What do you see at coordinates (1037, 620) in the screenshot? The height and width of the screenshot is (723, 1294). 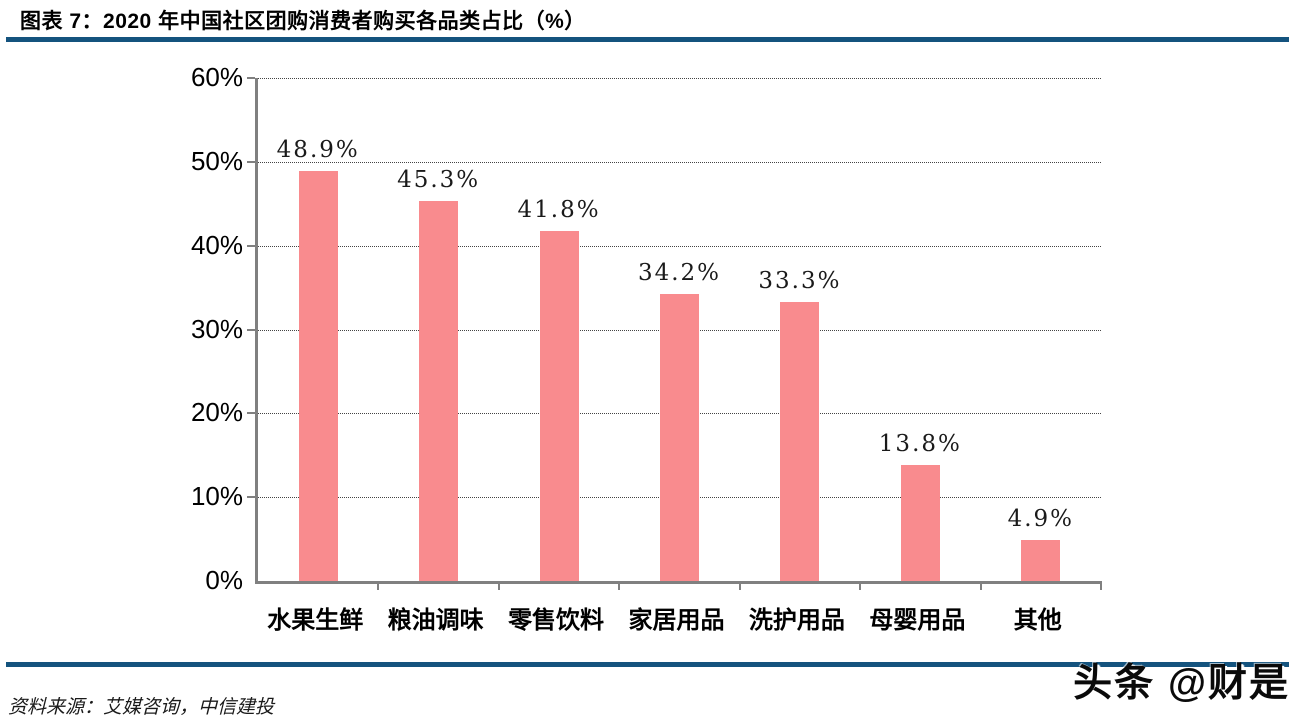 I see `x-category-label-其他: 其他` at bounding box center [1037, 620].